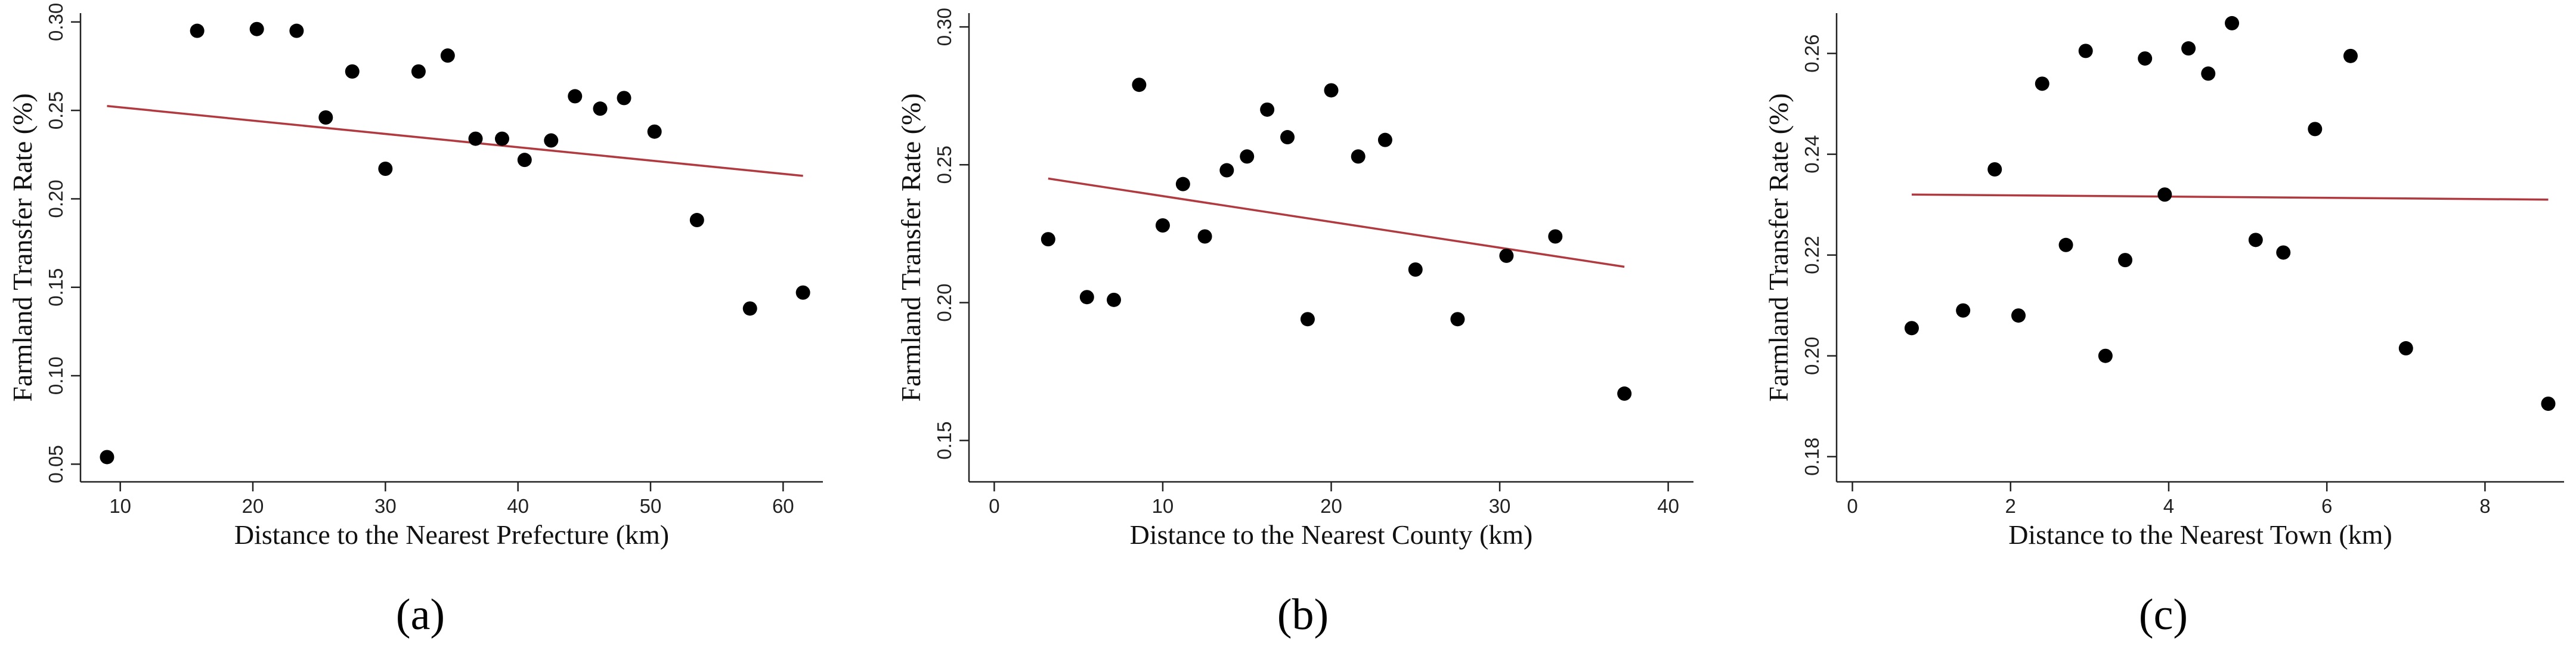 The width and height of the screenshot is (2576, 653). What do you see at coordinates (1331, 506) in the screenshot?
I see `x-tick-label: 20` at bounding box center [1331, 506].